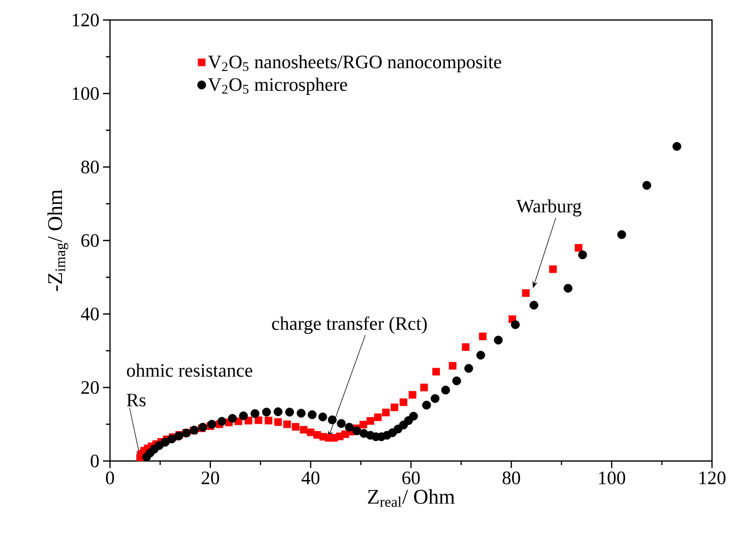 The width and height of the screenshot is (730, 550). What do you see at coordinates (349, 325) in the screenshot?
I see `annotation: charge transfer (Rct)` at bounding box center [349, 325].